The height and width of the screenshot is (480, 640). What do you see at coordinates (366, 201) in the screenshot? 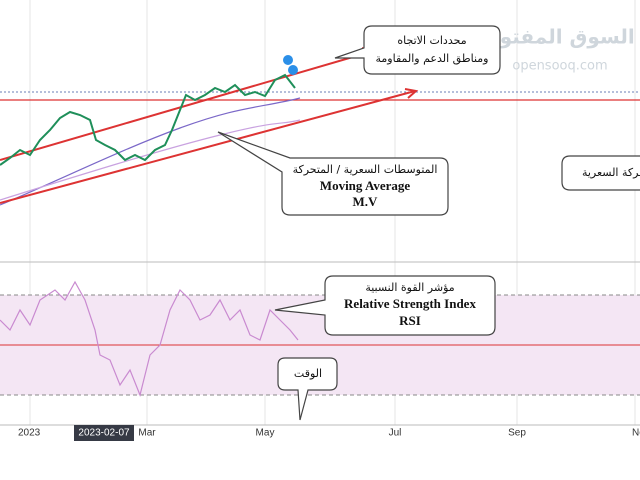
I see `callout-text: M.V` at bounding box center [366, 201].